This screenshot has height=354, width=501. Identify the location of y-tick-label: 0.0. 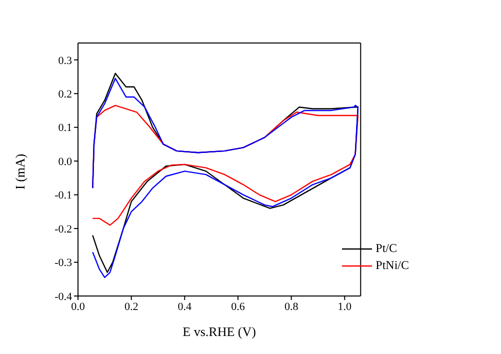
(65, 162).